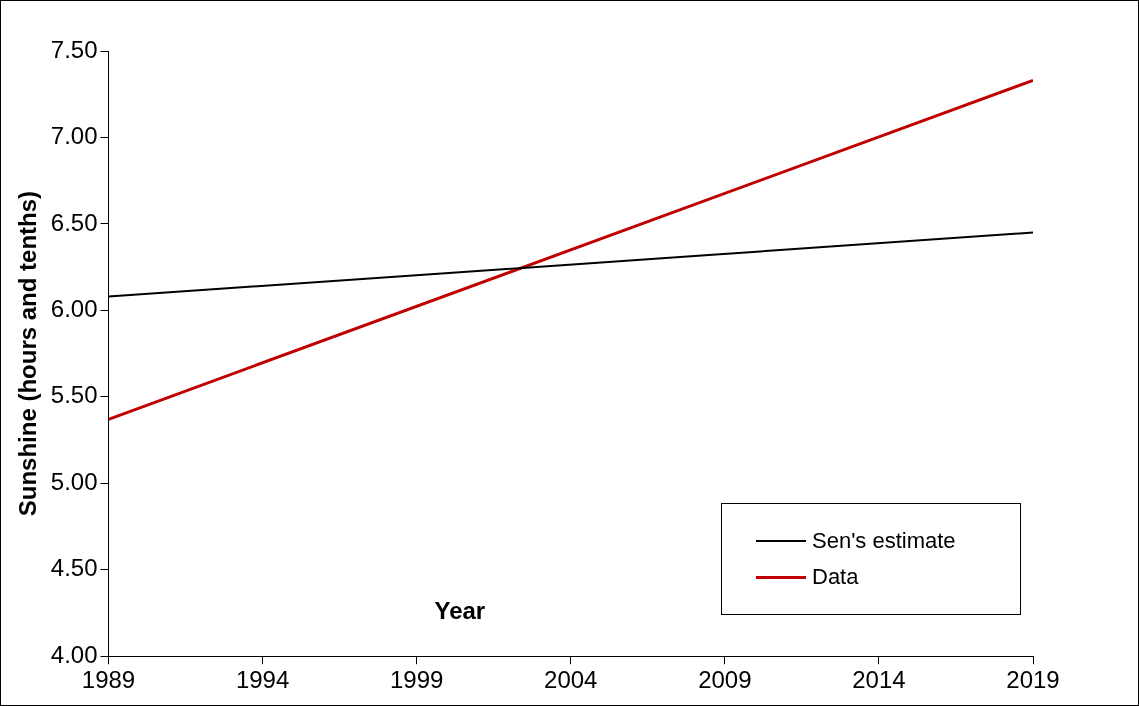  I want to click on y-tick-label: 4.00, so click(74, 654).